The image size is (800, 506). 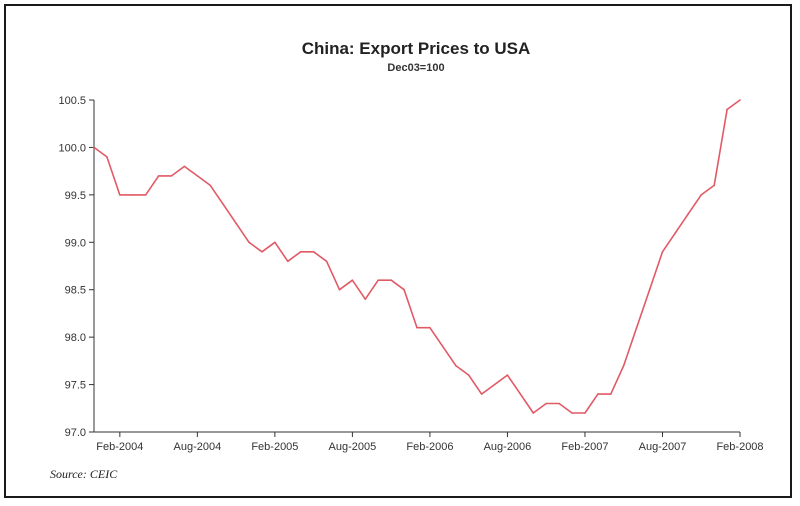 I want to click on y-tick-label: 97.0, so click(x=75, y=433).